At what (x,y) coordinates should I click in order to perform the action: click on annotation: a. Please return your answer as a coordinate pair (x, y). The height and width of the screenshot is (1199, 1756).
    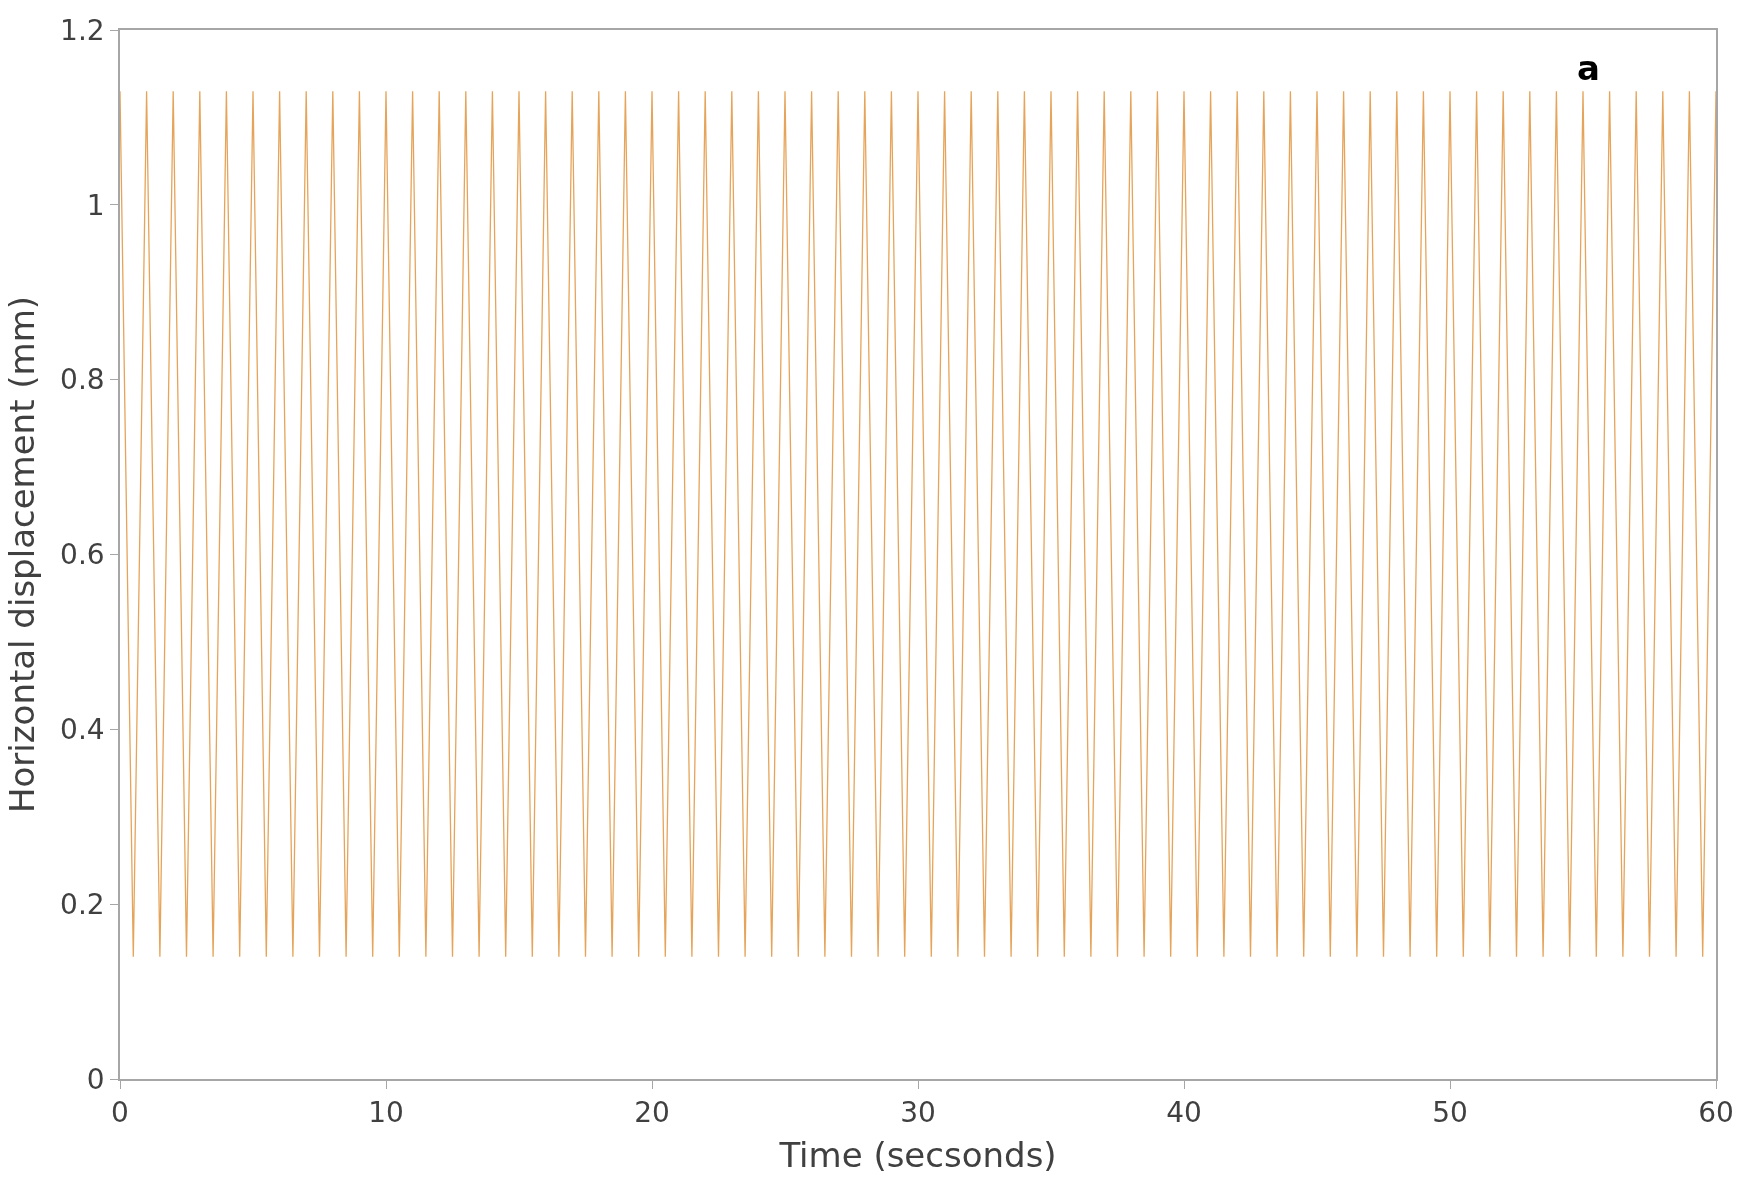
    Looking at the image, I should click on (1588, 68).